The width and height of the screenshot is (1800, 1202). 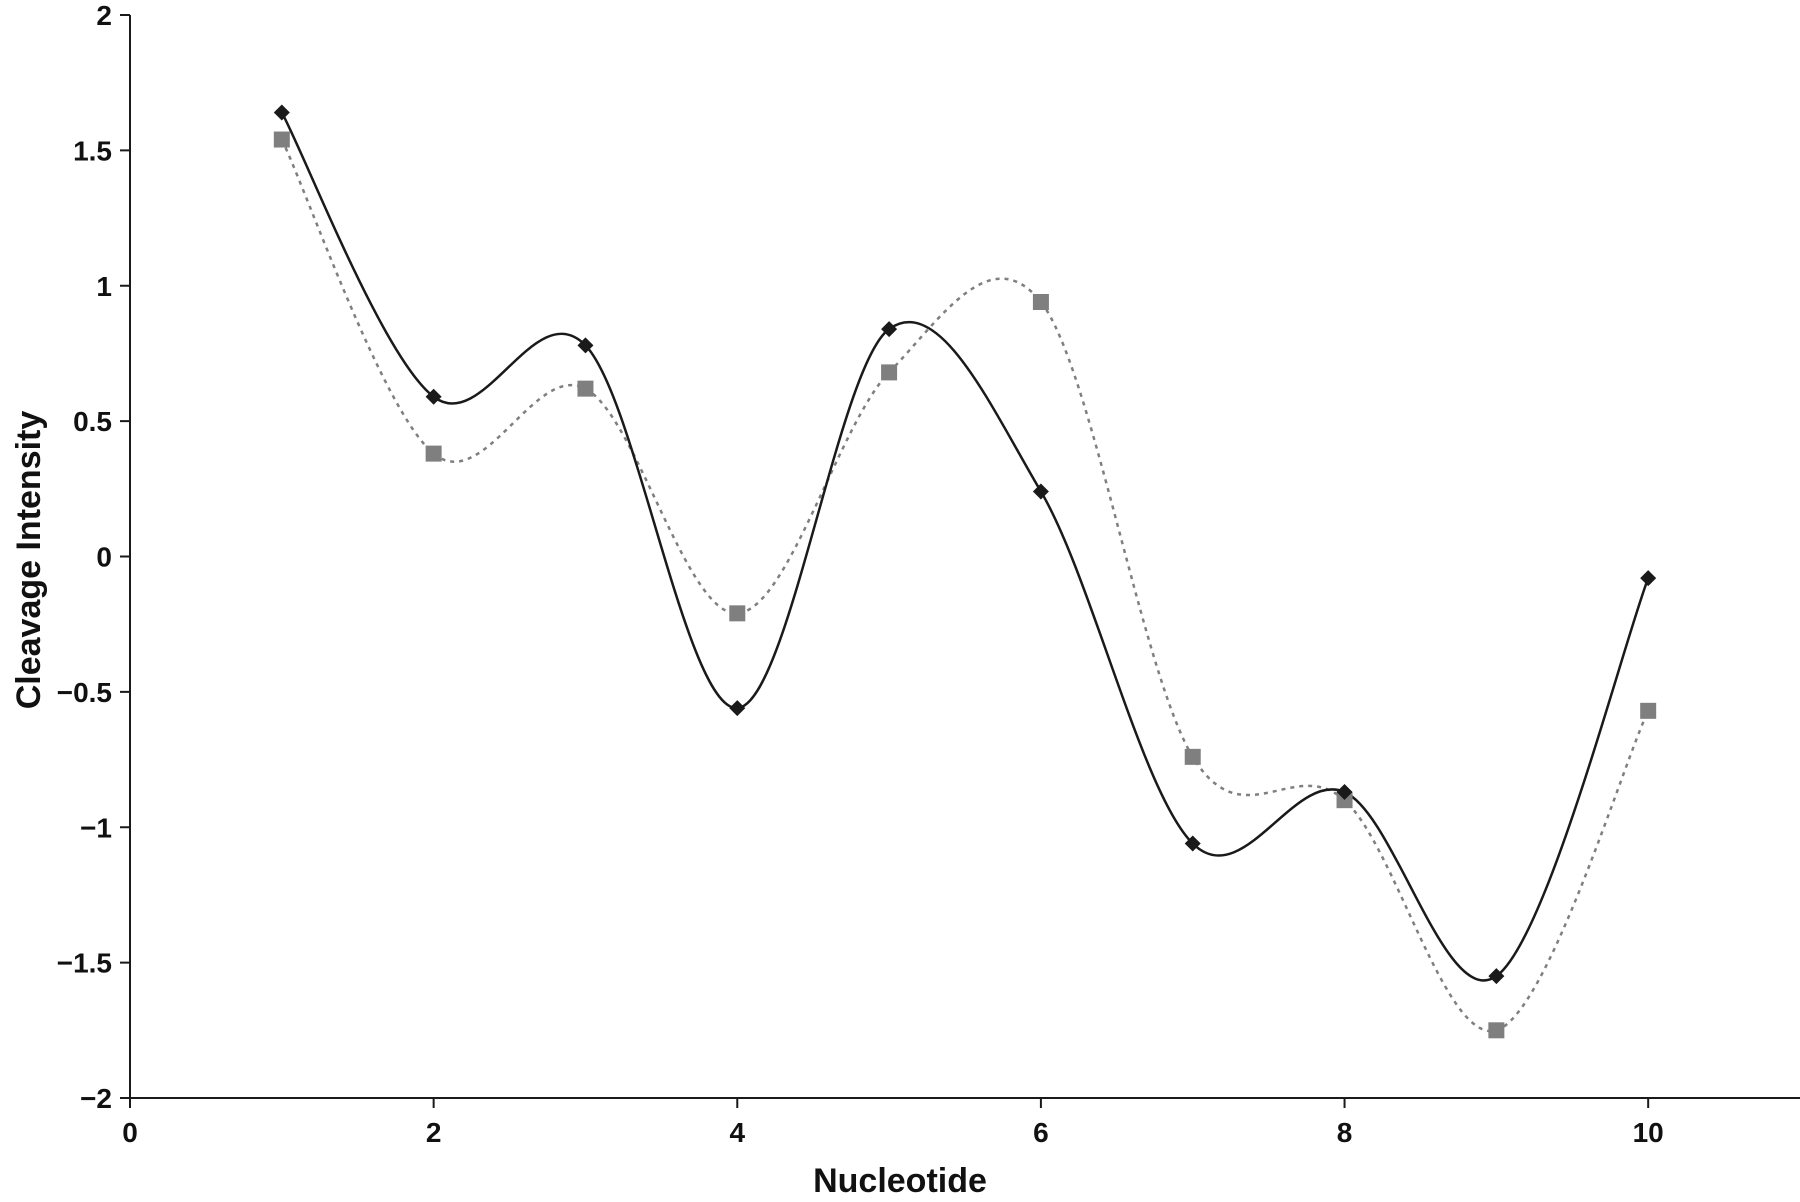 I want to click on y-axis-title: Cleavage Intensity, so click(x=29, y=560).